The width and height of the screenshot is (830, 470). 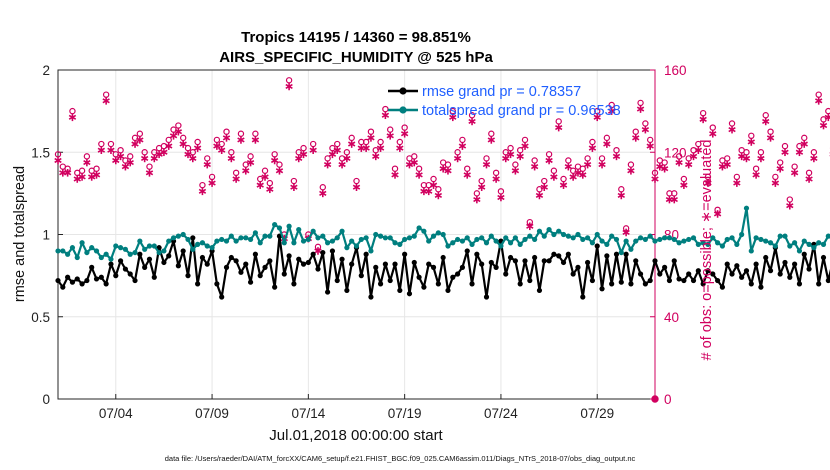 I want to click on y-right-tick-label: 160, so click(x=675, y=70).